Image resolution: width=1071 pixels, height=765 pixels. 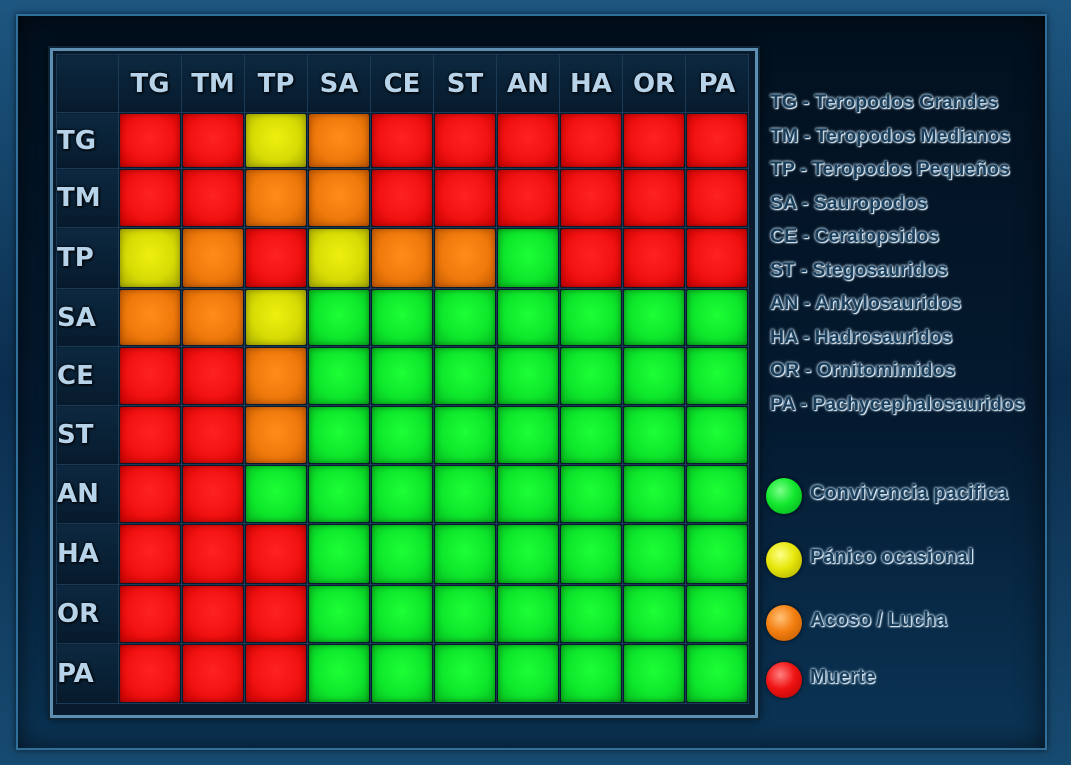 What do you see at coordinates (591, 494) in the screenshot?
I see `matrix-cell-an-ha` at bounding box center [591, 494].